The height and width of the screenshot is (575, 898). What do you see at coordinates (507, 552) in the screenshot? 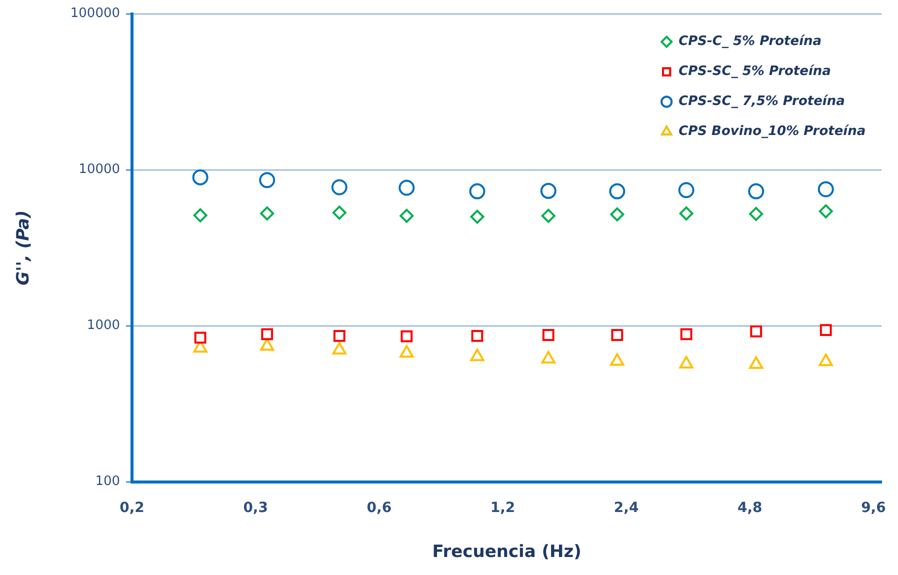
I see `x-axis-title: Frecuencia (Hz)` at bounding box center [507, 552].